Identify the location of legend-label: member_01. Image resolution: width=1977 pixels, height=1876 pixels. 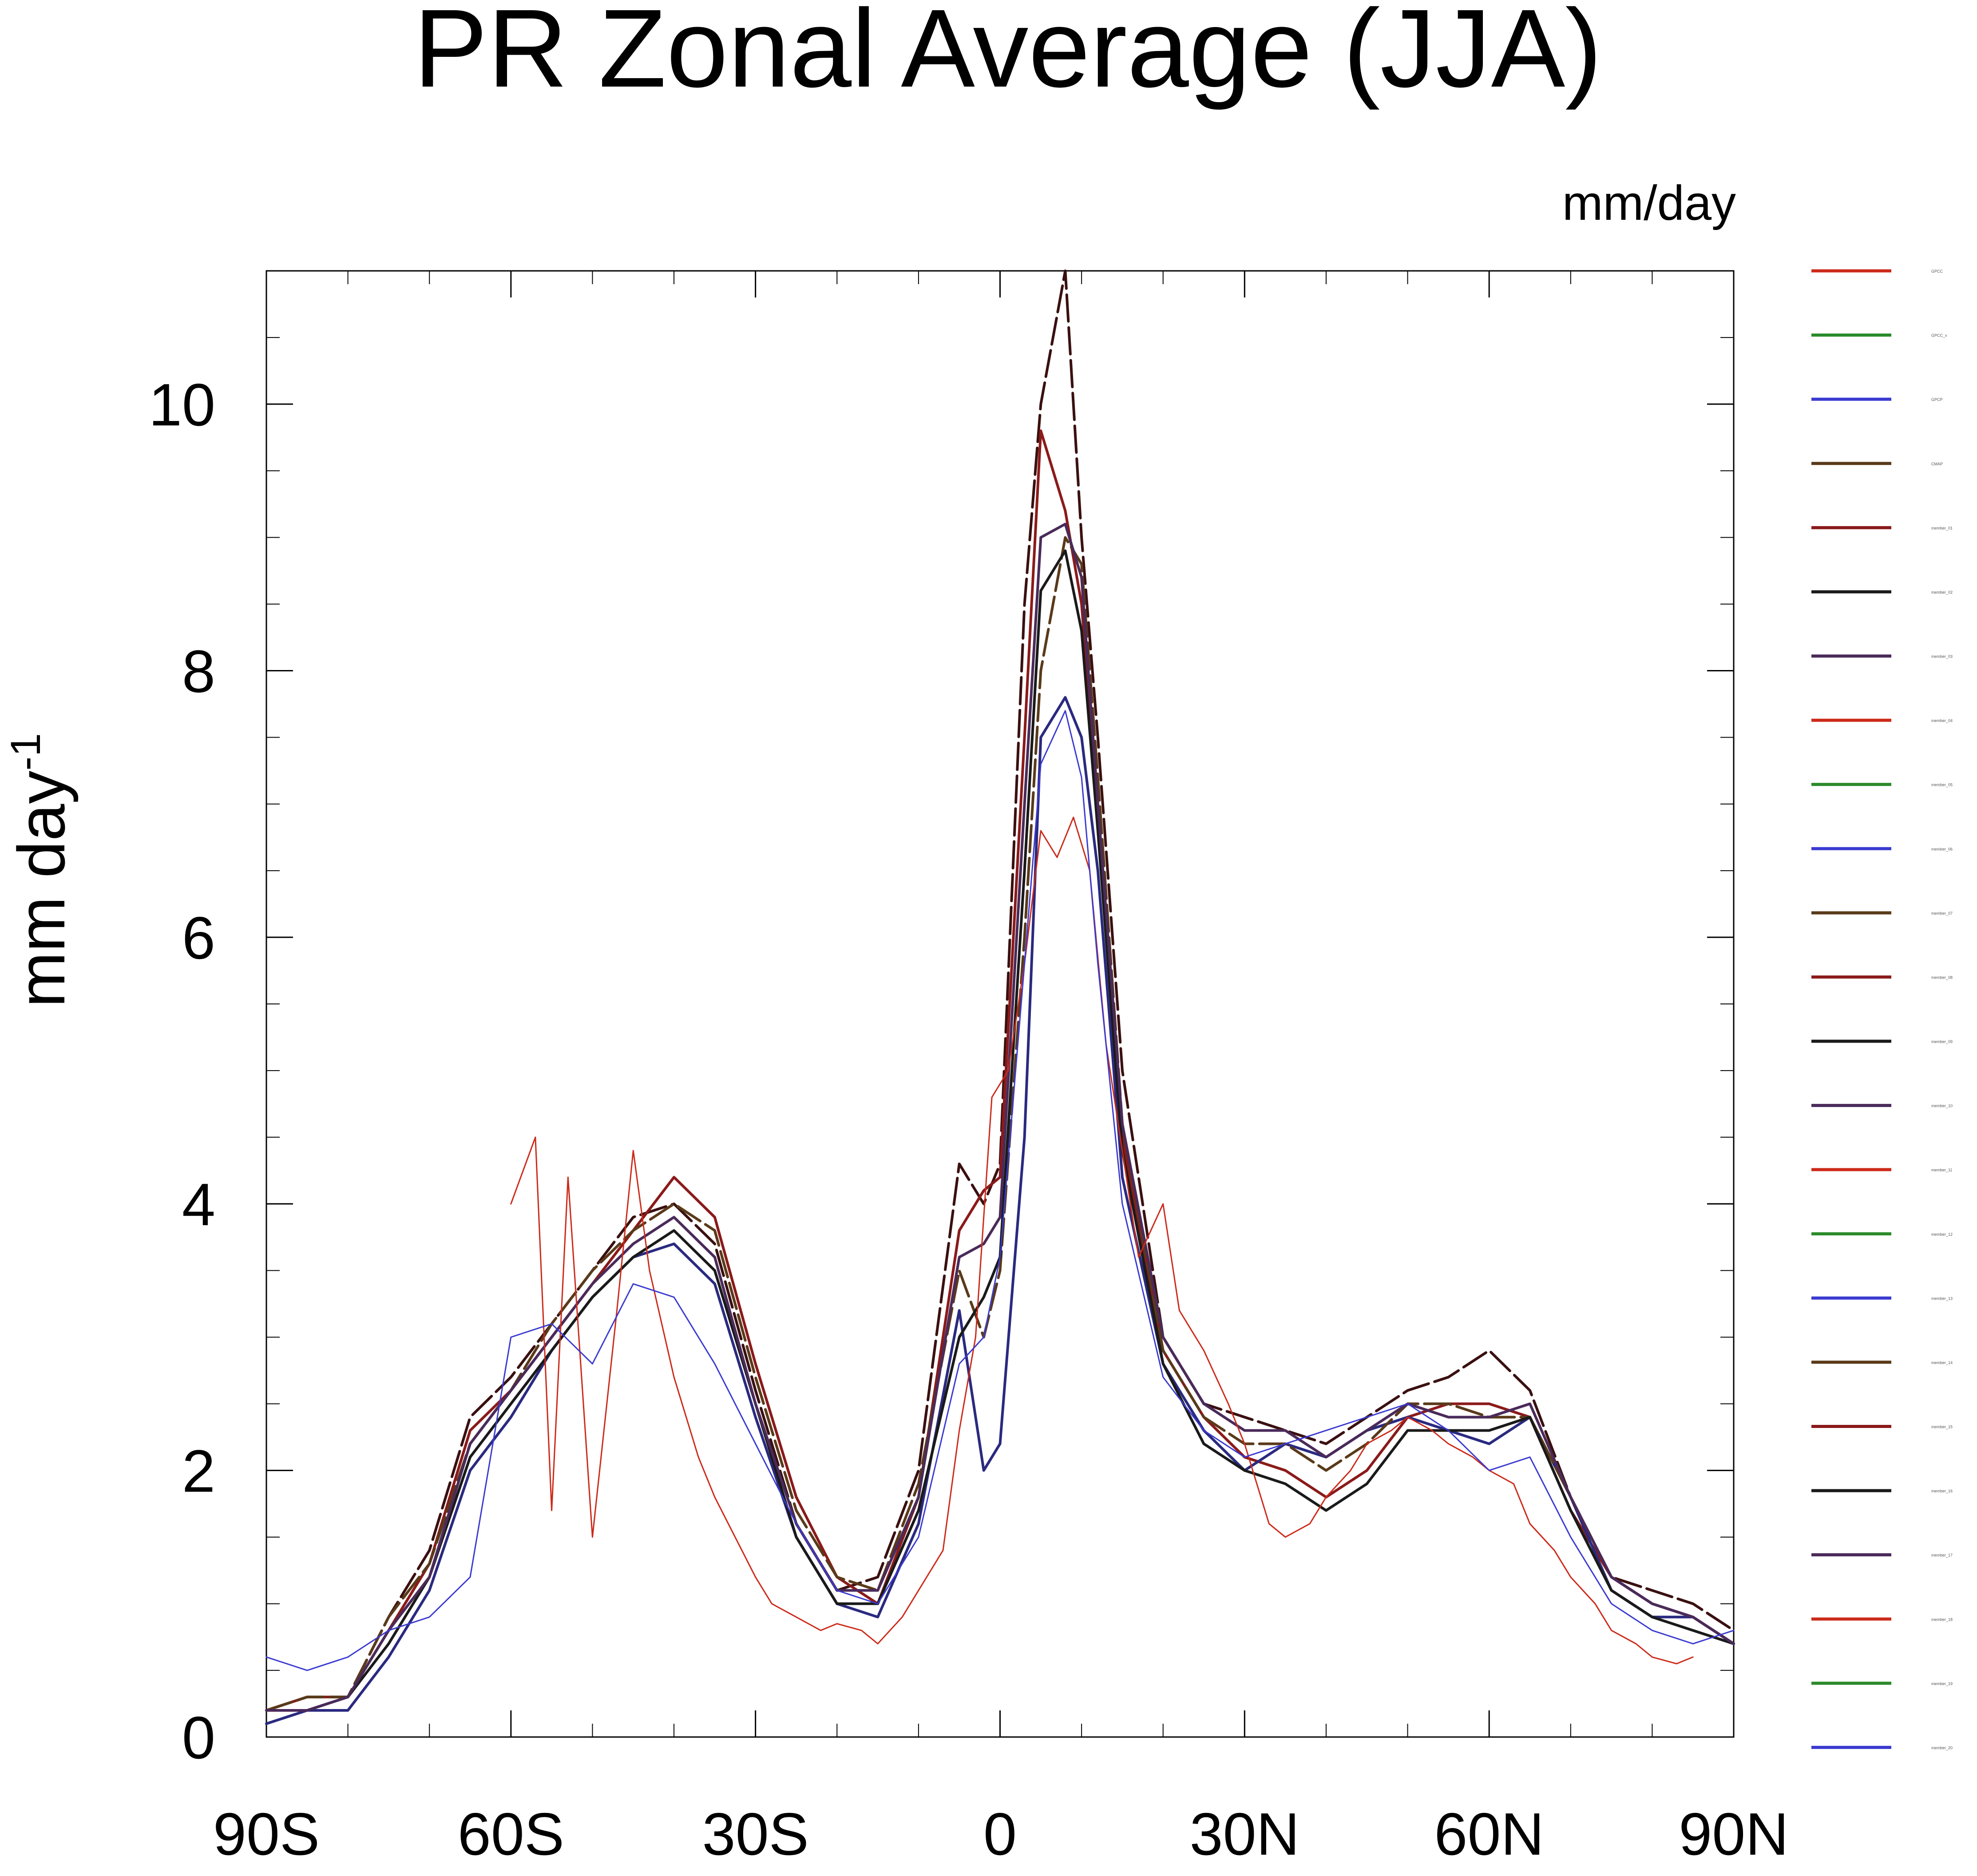
(1942, 528).